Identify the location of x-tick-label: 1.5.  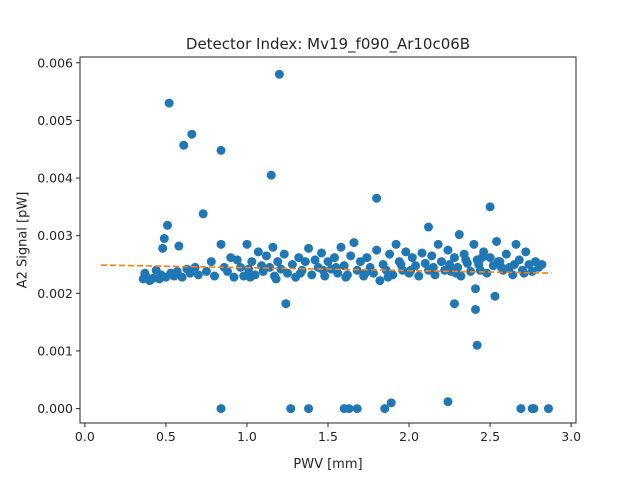
(328, 436).